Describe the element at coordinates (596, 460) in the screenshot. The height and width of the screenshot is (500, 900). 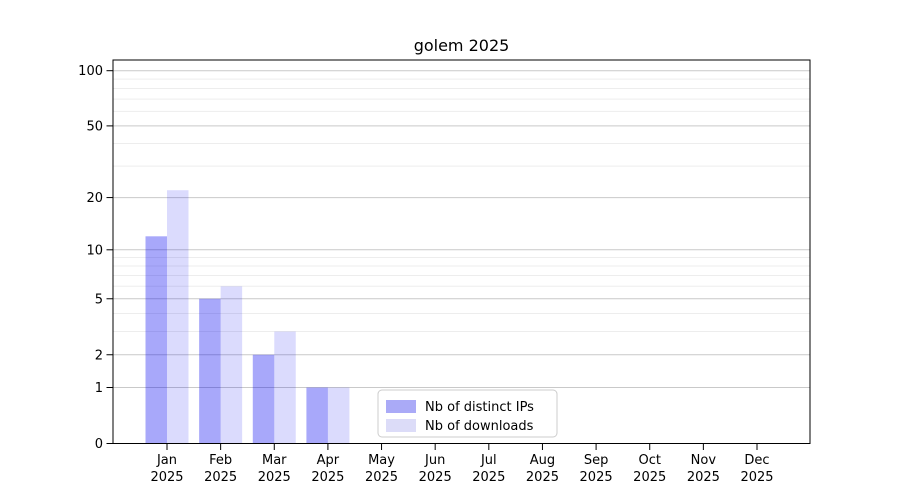
I see `x-tick-label-month: Sep` at that location.